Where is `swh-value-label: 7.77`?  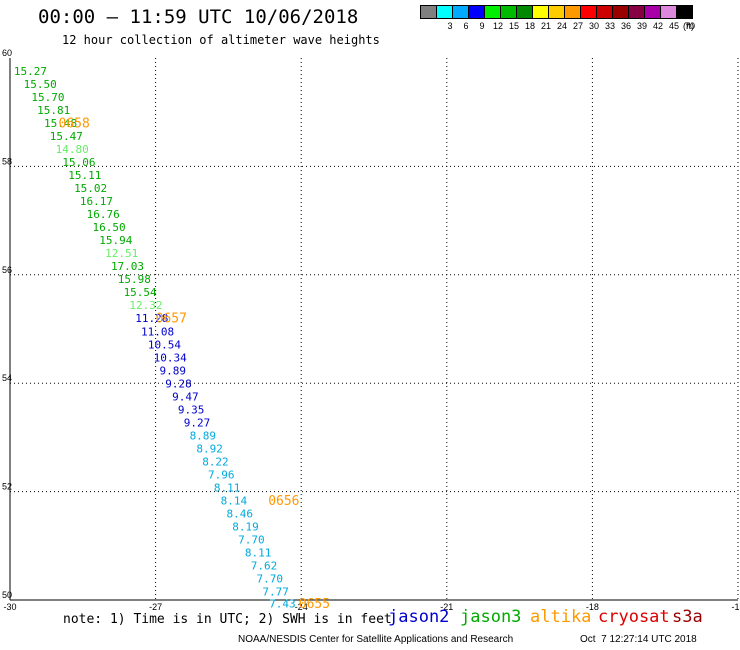
swh-value-label: 7.77 is located at coordinates (275, 591).